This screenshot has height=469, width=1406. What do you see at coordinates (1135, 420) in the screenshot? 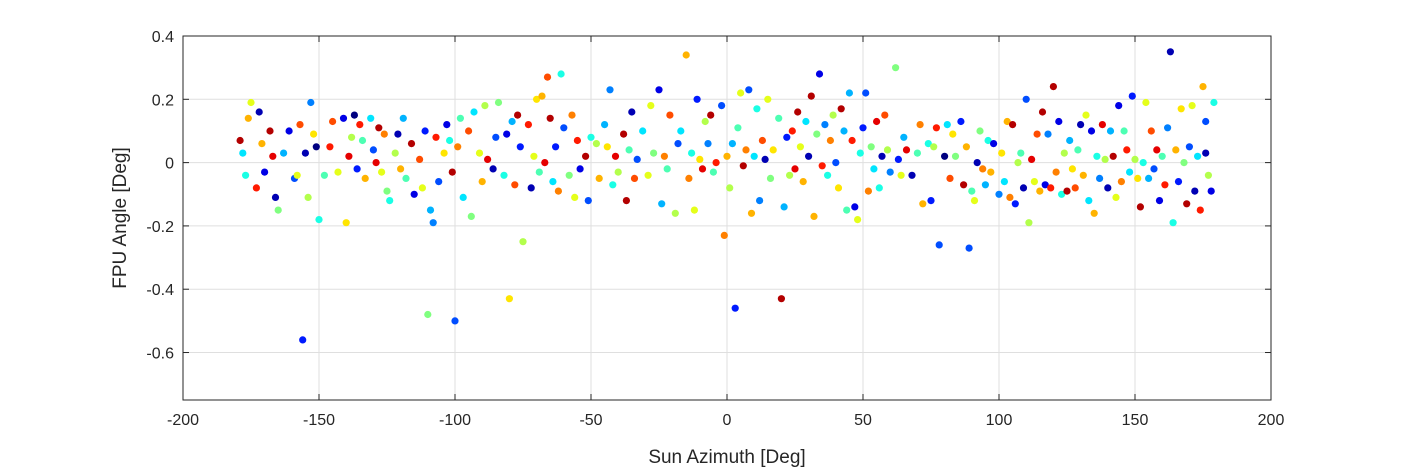
I see `x-tick-label: 150` at bounding box center [1135, 420].